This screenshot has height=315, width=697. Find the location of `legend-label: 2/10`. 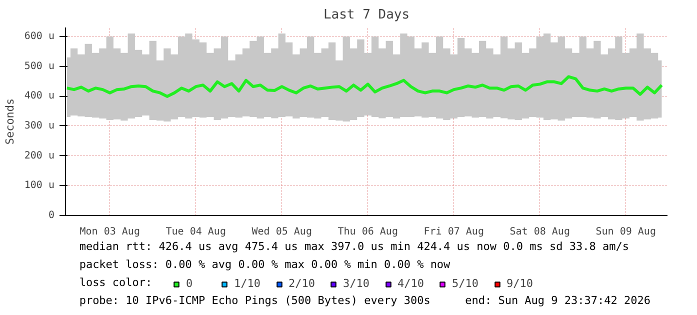

legend-label: 2/10 is located at coordinates (301, 283).